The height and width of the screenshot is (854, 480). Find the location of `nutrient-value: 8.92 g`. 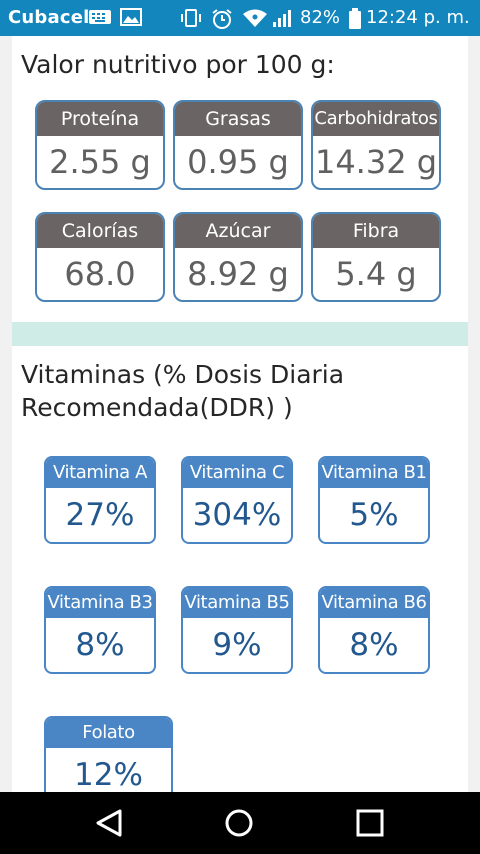

nutrient-value: 8.92 g is located at coordinates (238, 274).